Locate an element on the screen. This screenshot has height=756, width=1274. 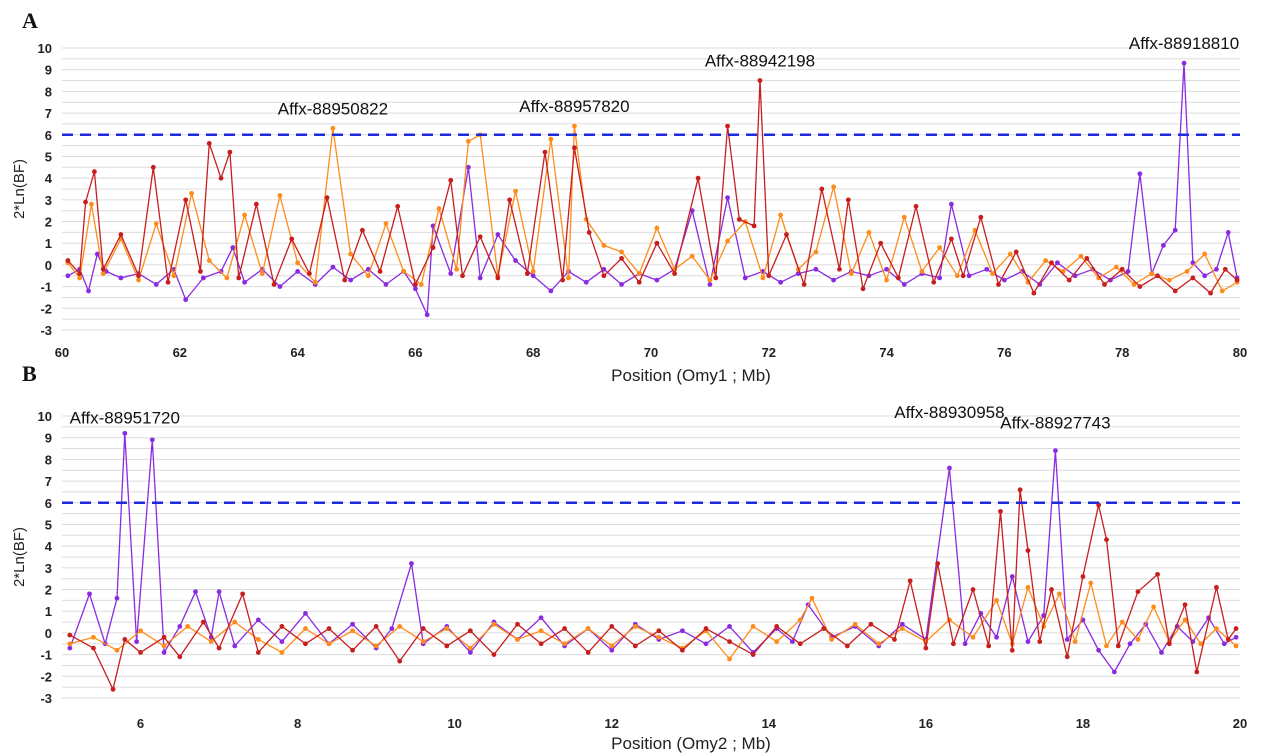
y-tick-label: 1 is located at coordinates (48, 611).